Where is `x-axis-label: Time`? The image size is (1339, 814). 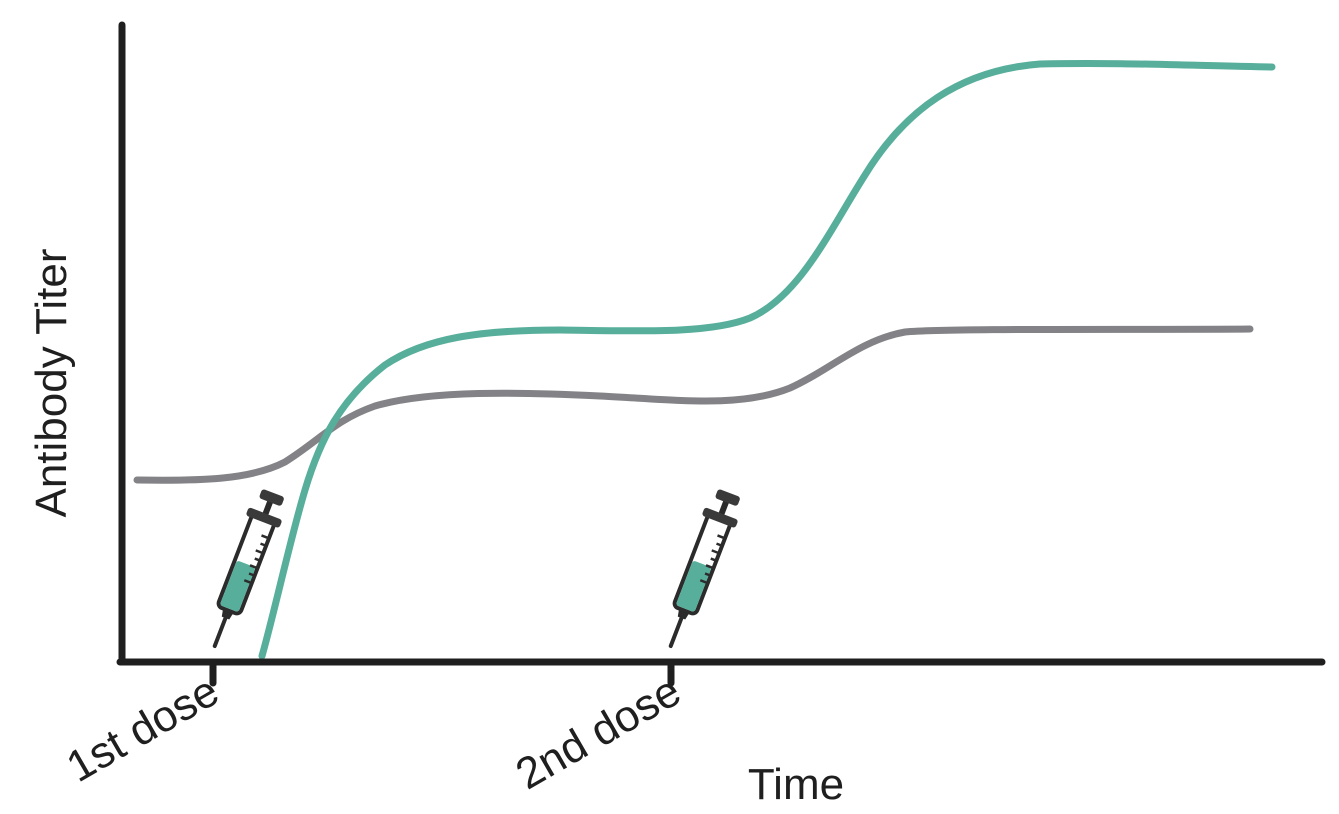 x-axis-label: Time is located at coordinates (796, 784).